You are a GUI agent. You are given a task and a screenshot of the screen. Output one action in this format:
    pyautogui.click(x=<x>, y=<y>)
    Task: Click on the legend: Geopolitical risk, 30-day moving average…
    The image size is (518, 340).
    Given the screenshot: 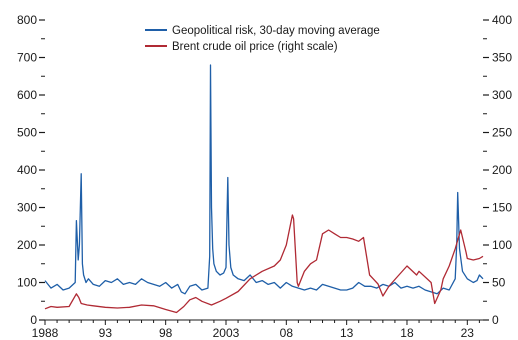 What is the action you would take?
    pyautogui.click(x=262, y=39)
    